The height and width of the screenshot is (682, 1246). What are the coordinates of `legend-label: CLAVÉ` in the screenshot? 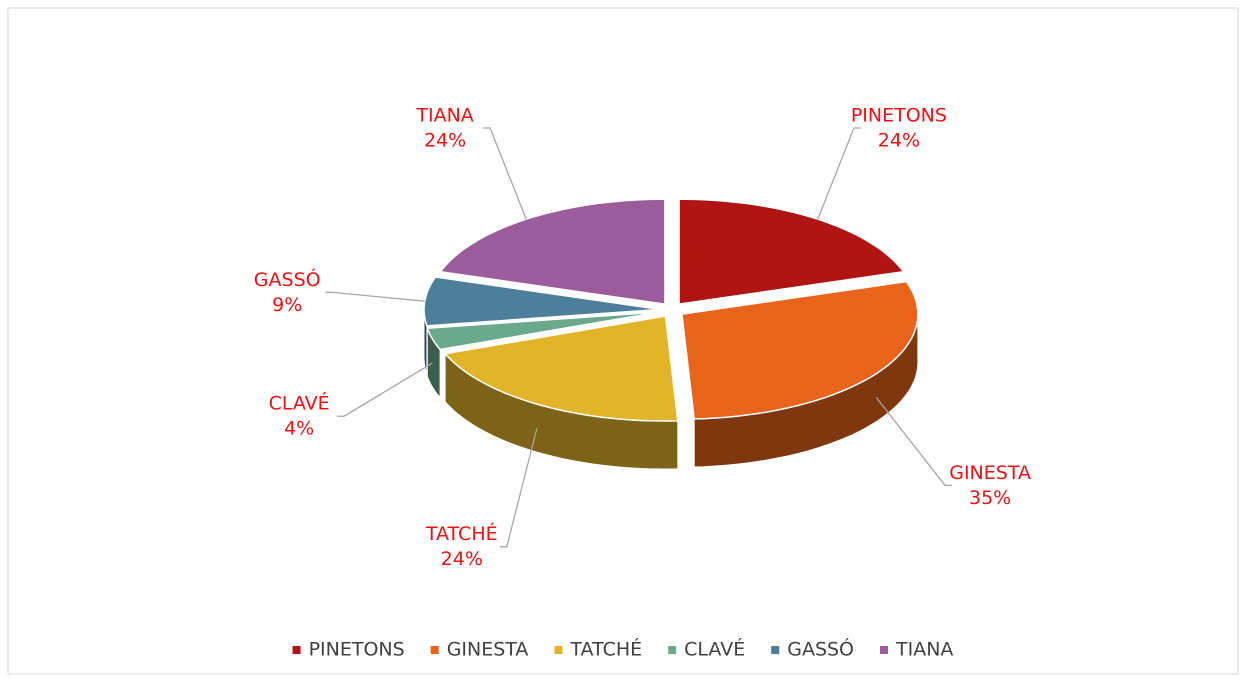 It's located at (714, 649).